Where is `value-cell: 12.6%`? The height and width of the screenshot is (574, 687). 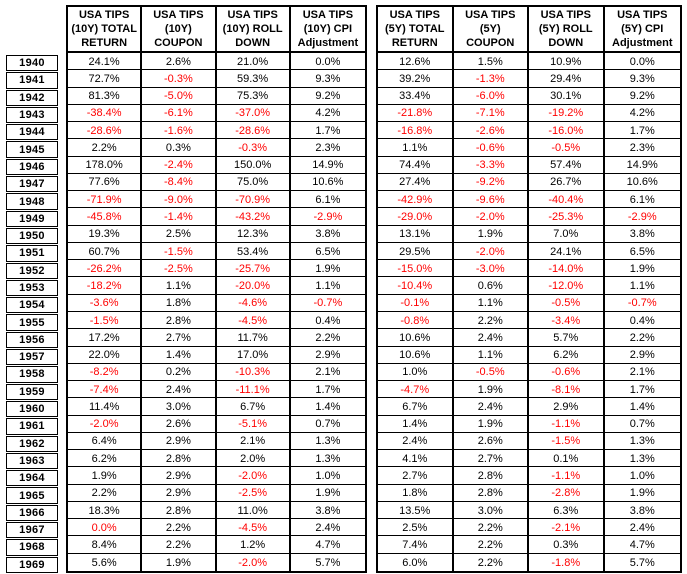
value-cell: 12.6% is located at coordinates (416, 62).